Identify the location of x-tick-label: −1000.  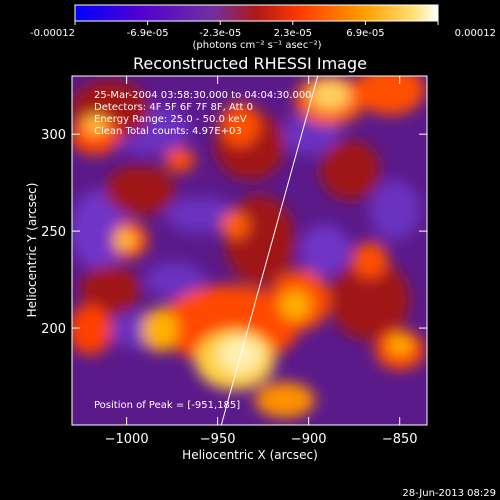
(127, 439).